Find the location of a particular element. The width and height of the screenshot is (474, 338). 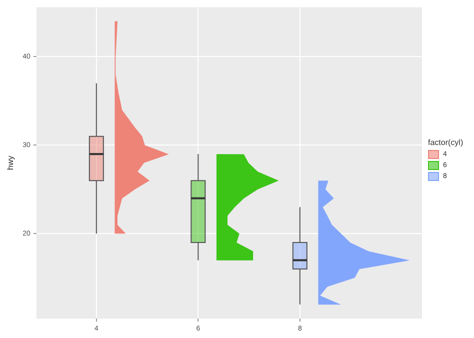

y-axis-title: hwy is located at coordinates (11, 163).